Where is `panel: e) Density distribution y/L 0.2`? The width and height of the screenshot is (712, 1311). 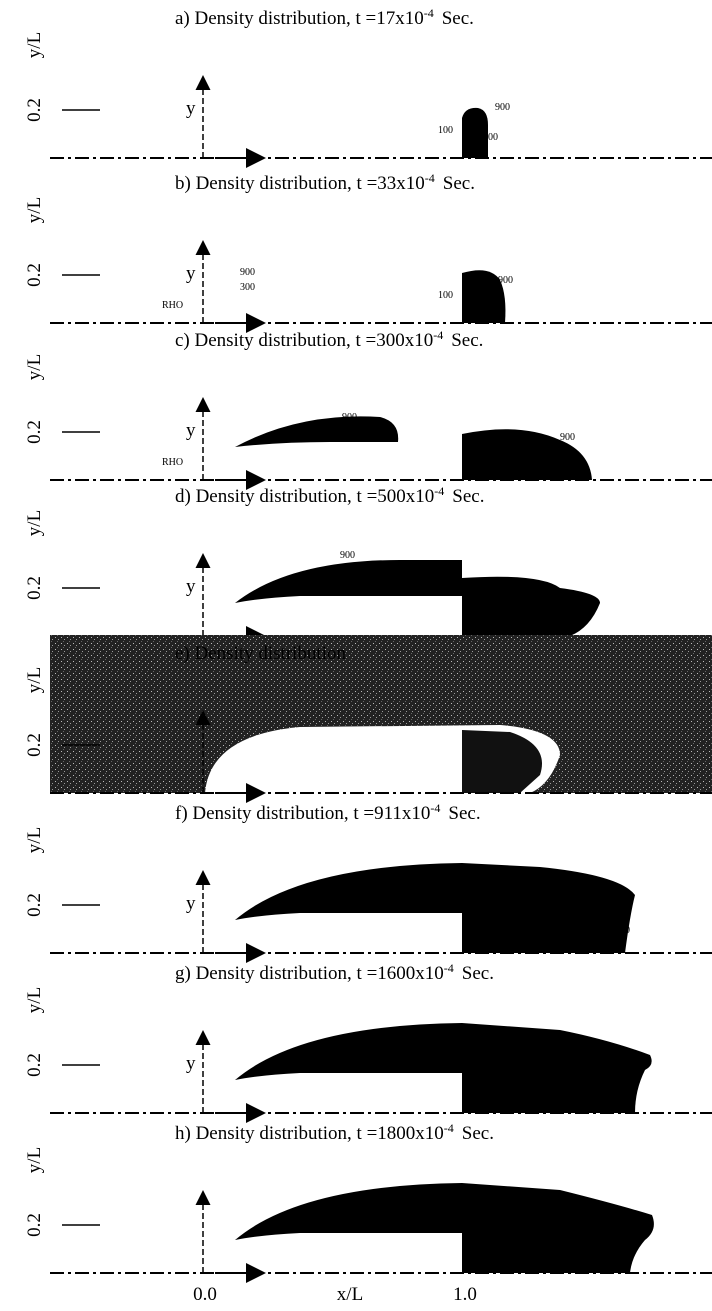 panel: e) Density distribution y/L 0.2 is located at coordinates (368, 719).